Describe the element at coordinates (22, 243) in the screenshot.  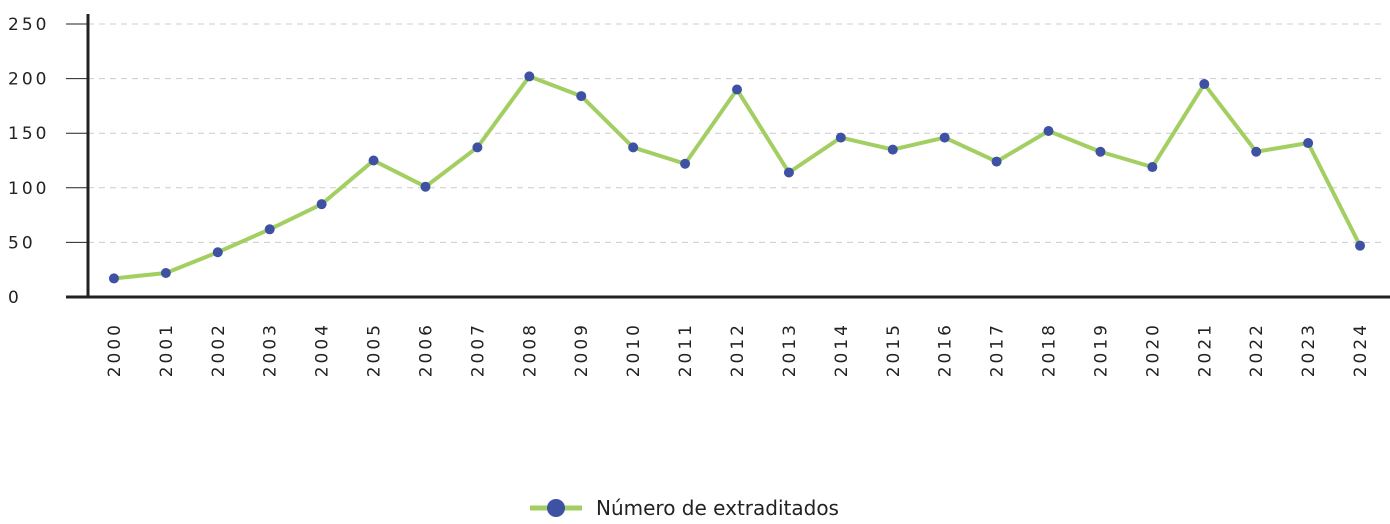
I see `y-tick-label: 50` at that location.